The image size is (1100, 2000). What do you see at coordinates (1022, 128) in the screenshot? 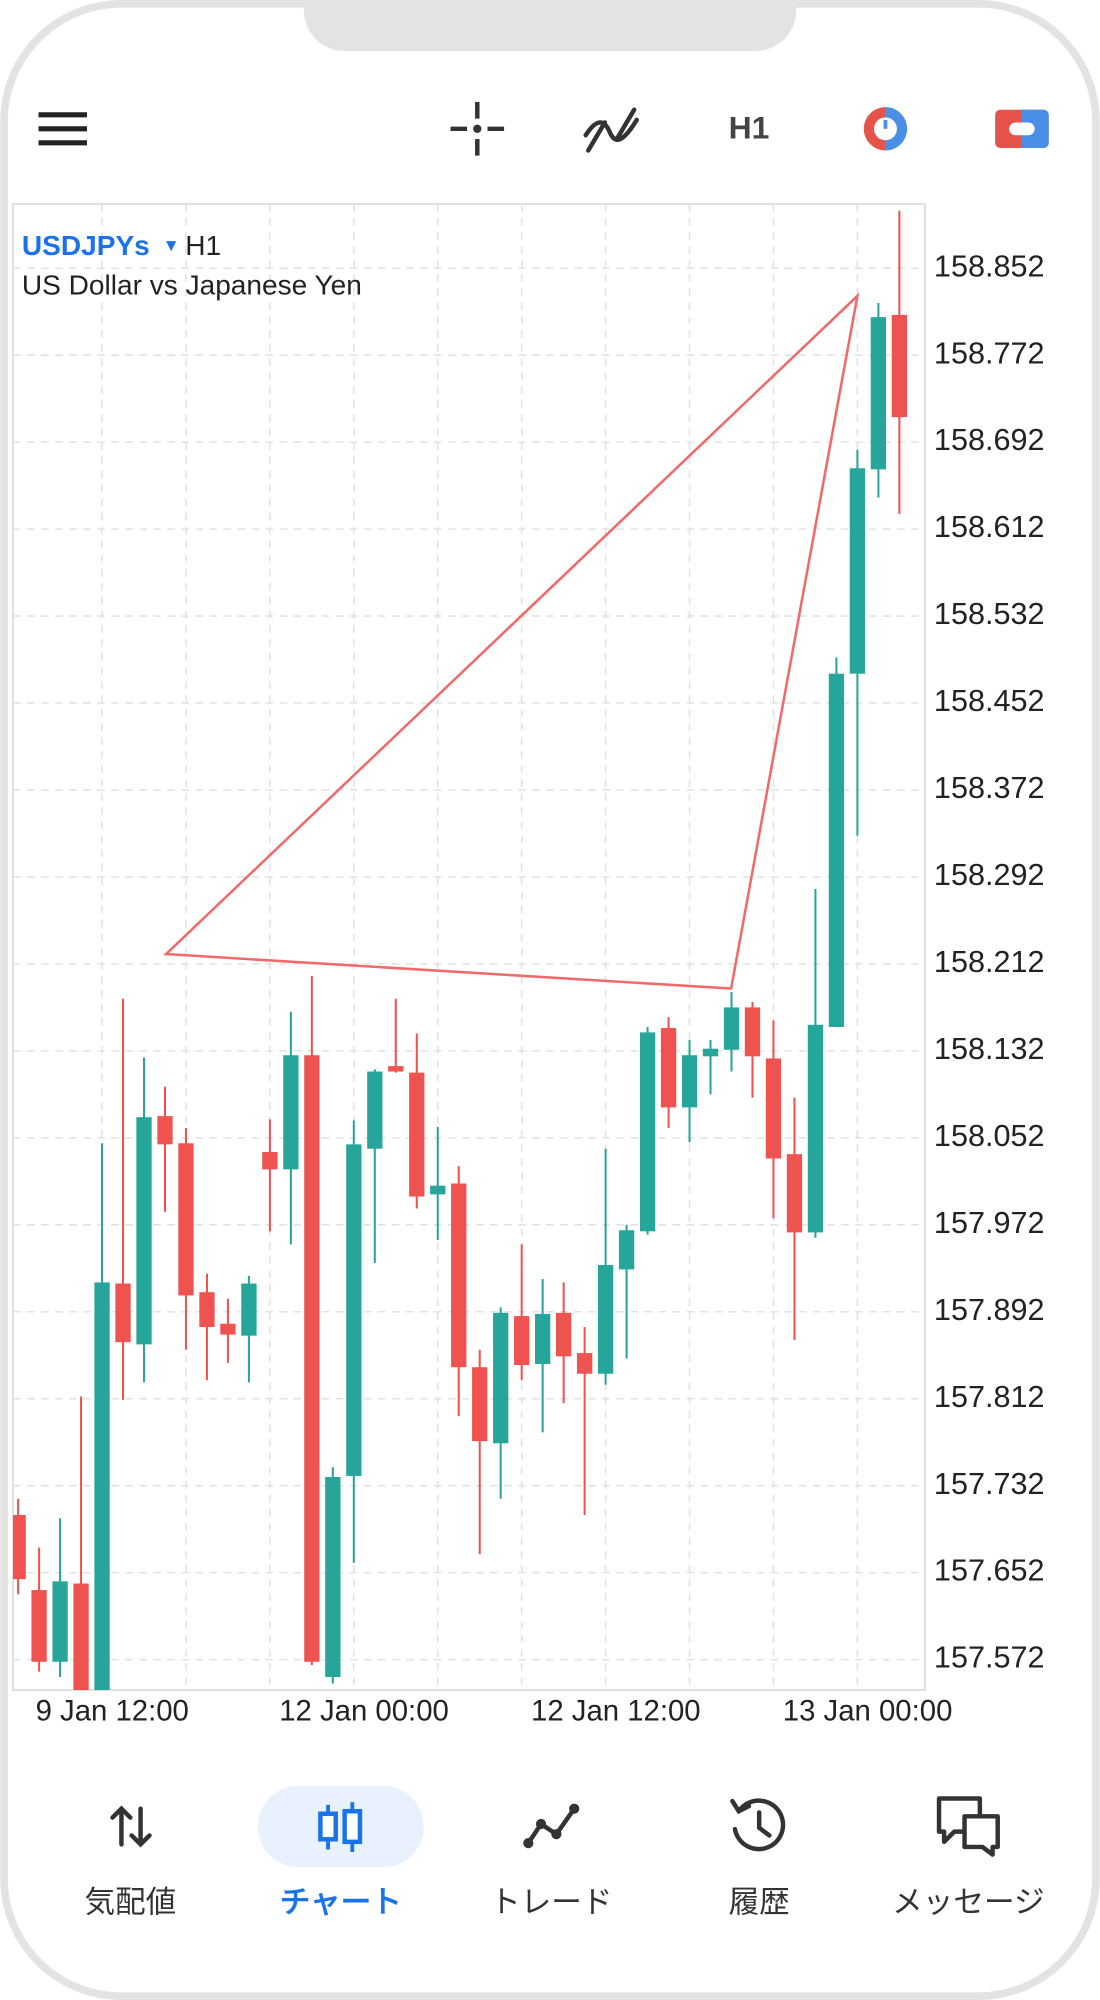
I see `one-click-button` at bounding box center [1022, 128].